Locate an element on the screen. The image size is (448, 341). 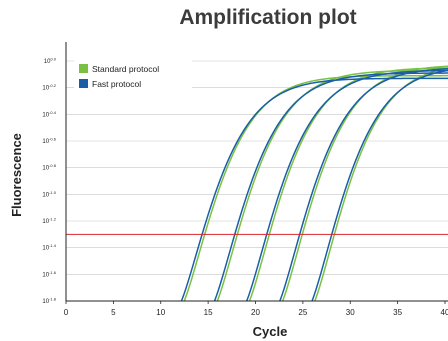
y-tick-label: 10-1.8 is located at coordinates (49, 301).